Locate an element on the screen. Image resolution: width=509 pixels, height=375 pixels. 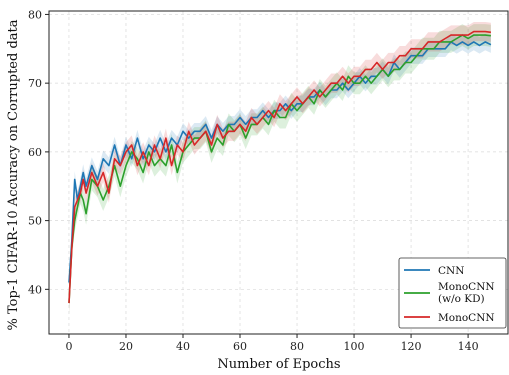
y-tick-label-70: 70 is located at coordinates (35, 83).